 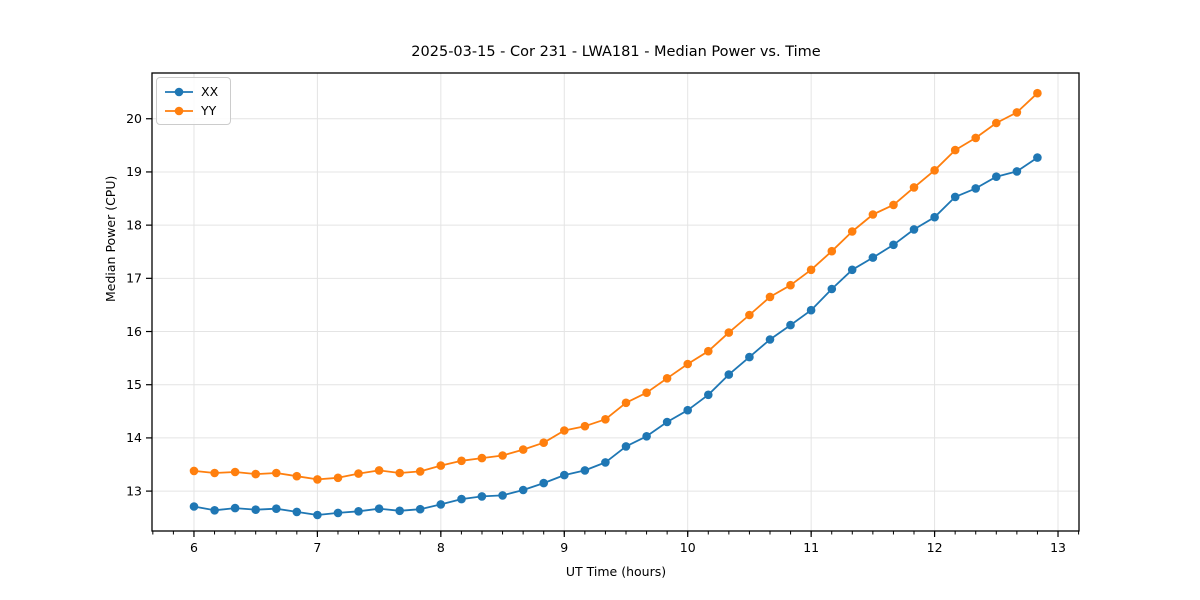 What do you see at coordinates (134, 171) in the screenshot?
I see `y-tick-label: 19` at bounding box center [134, 171].